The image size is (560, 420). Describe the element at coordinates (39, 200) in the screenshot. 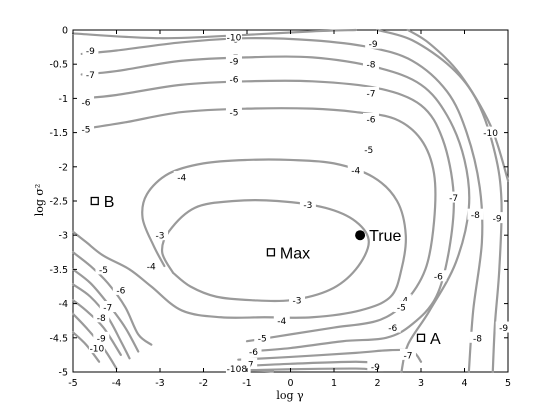

I see `y-axis-label: log σ²` at that location.